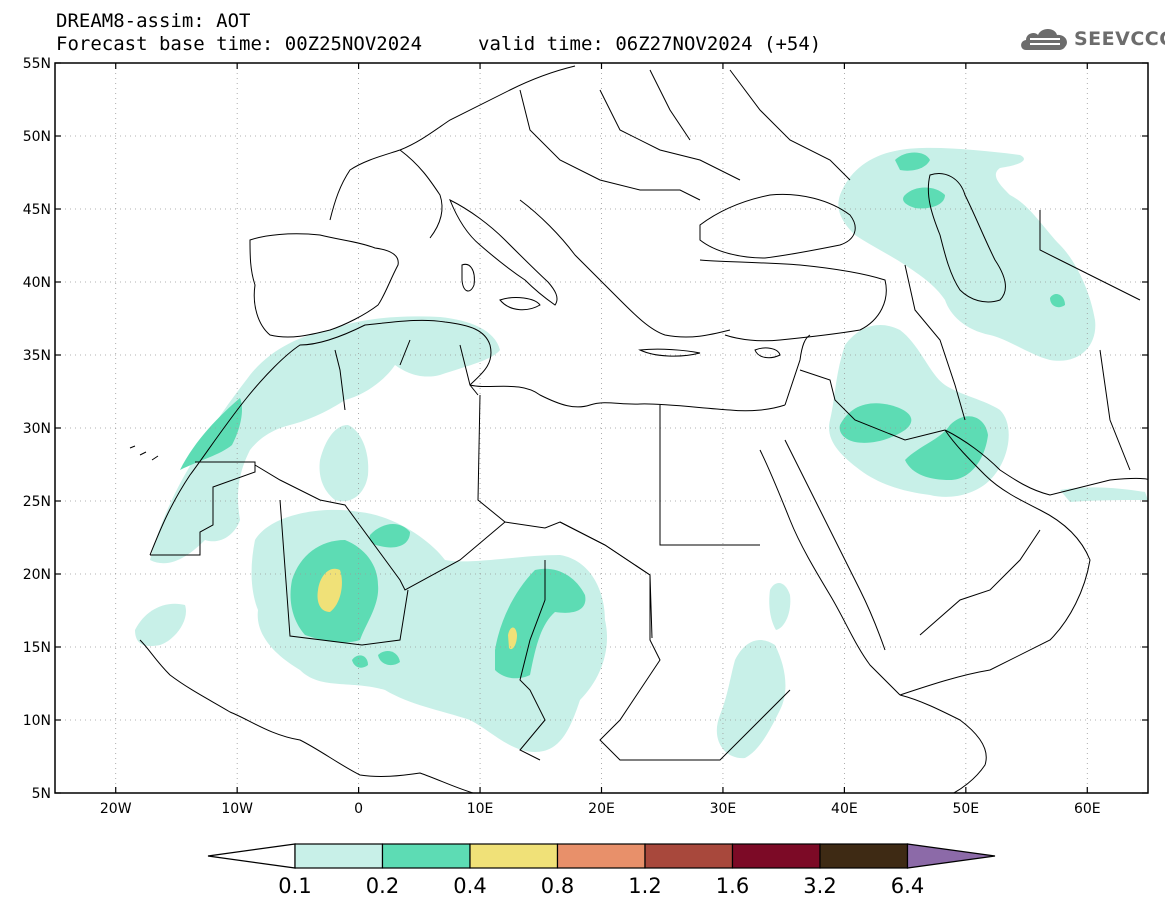  I want to click on lat-label: 45N, so click(37, 210).